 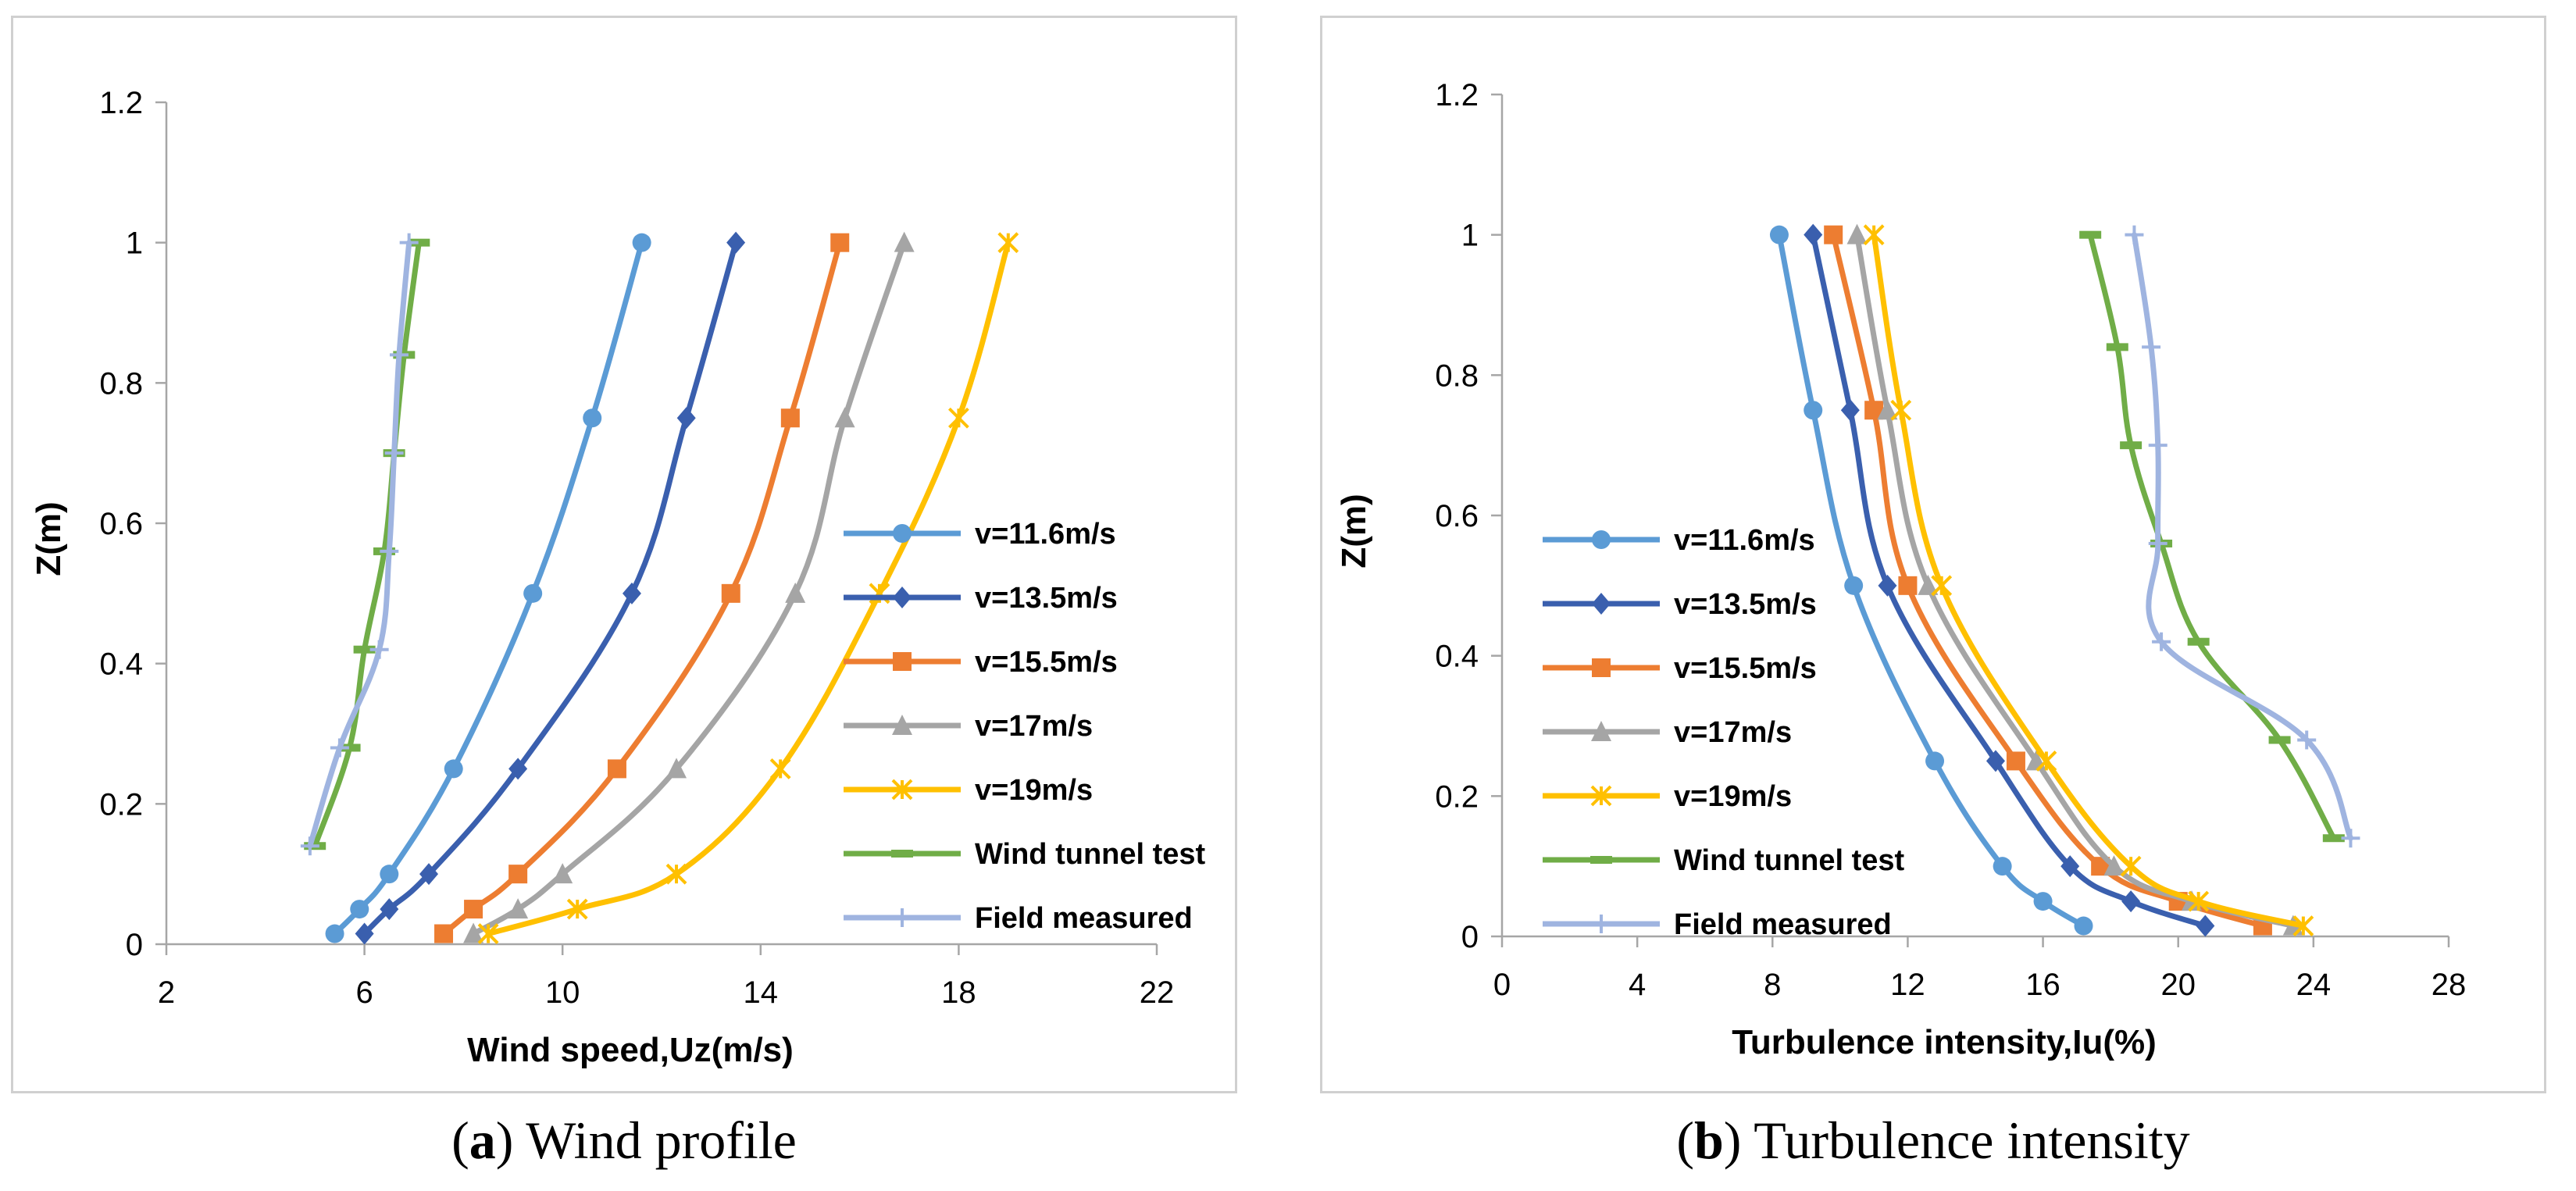 I want to click on legend-label: v=17m/s, so click(x=1733, y=733).